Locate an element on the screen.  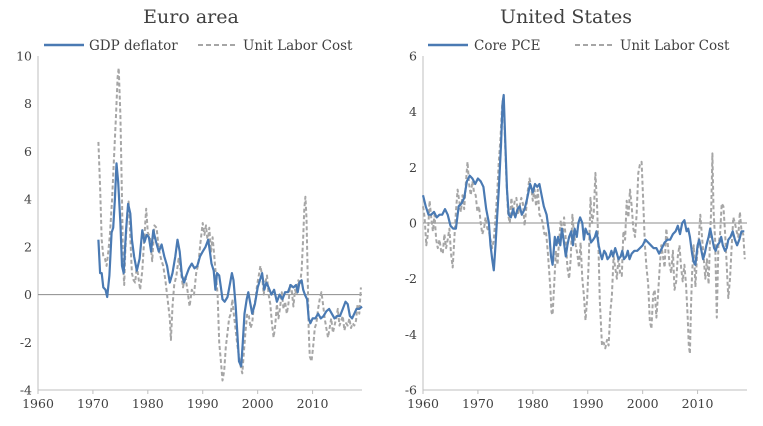
euro-area-y-tick-label: 0 is located at coordinates (28, 294).